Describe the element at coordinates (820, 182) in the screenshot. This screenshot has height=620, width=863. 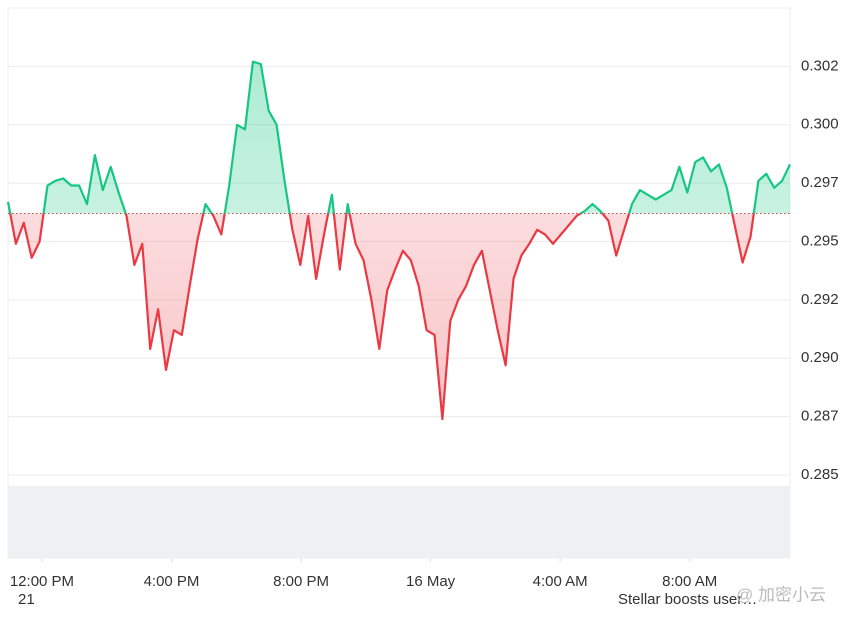
I see `y-tick-label: 0.297` at that location.